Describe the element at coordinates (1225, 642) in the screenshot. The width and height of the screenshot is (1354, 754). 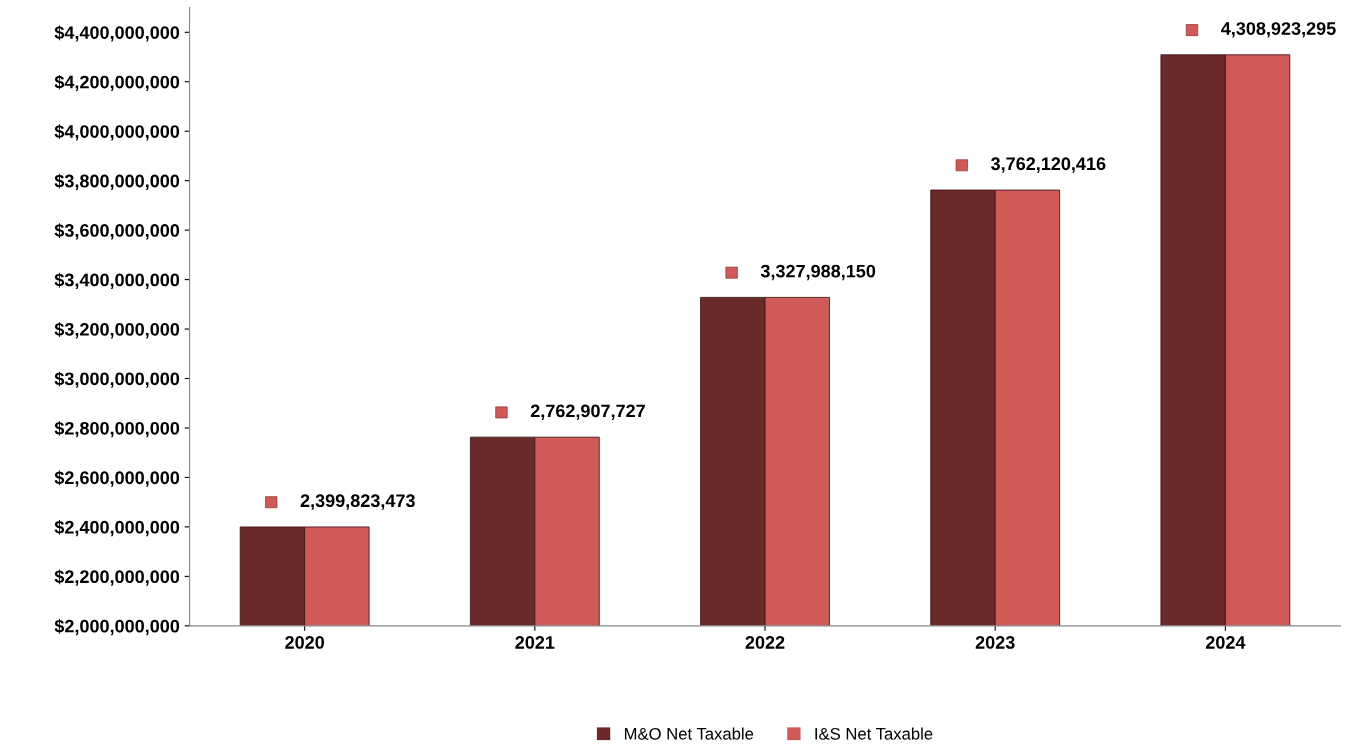
I see `x-tick-label: 2024` at that location.